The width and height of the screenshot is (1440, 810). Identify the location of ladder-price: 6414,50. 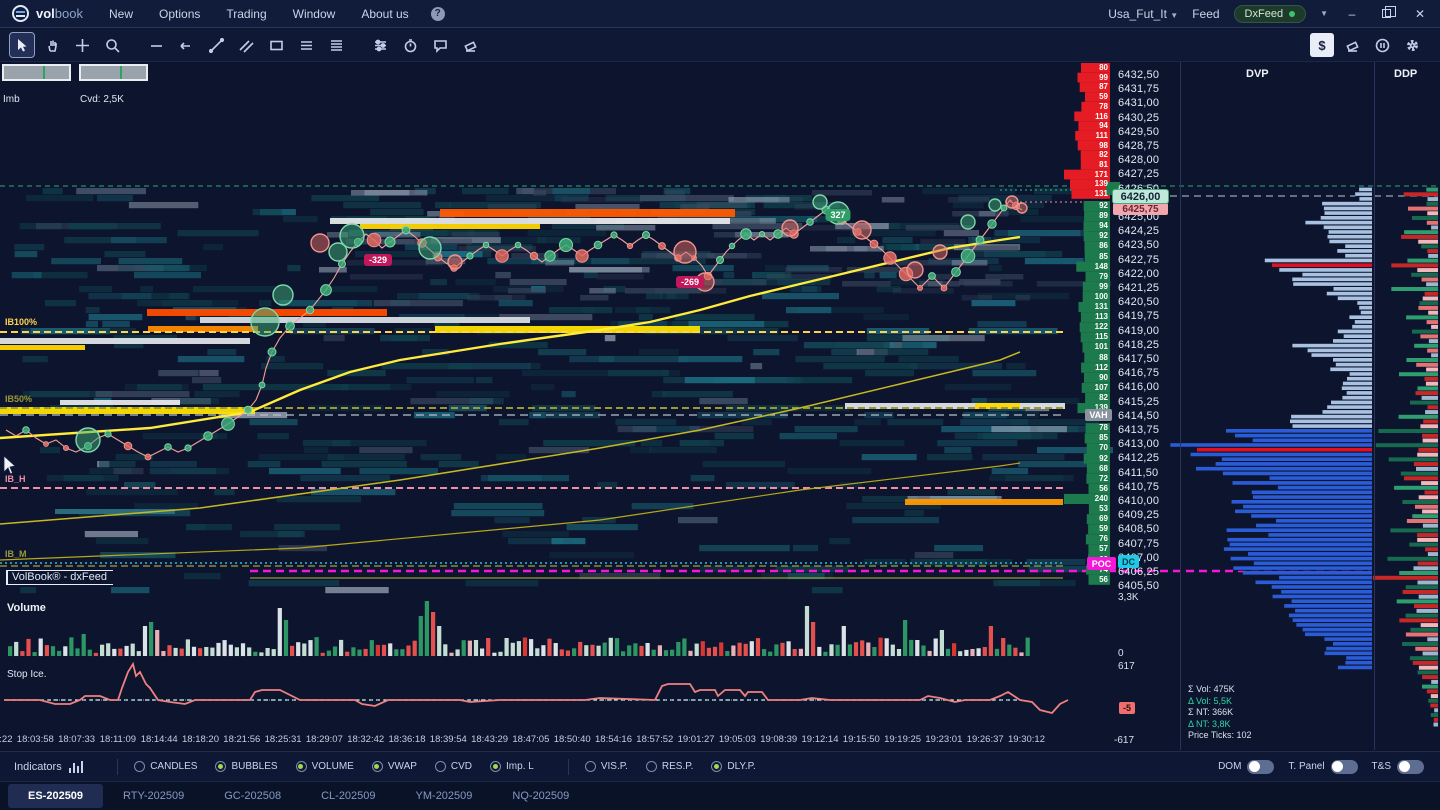
(1139, 415).